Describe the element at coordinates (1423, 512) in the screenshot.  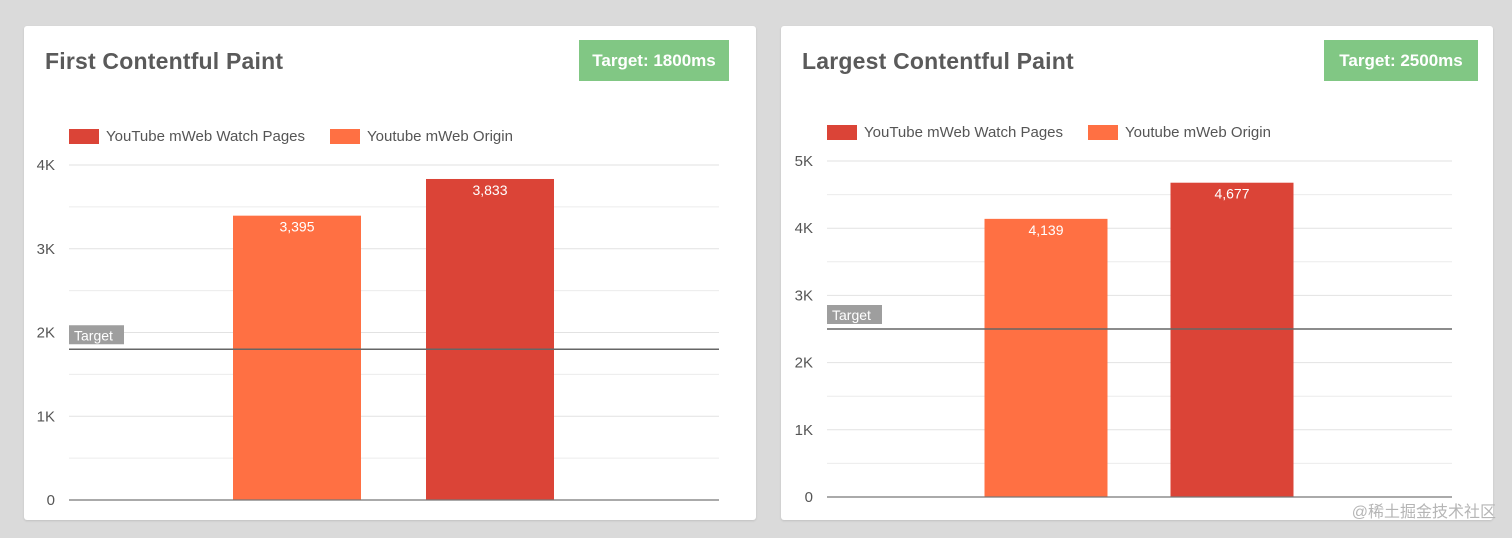
I see `watermark: @稀土掘金技术社区` at that location.